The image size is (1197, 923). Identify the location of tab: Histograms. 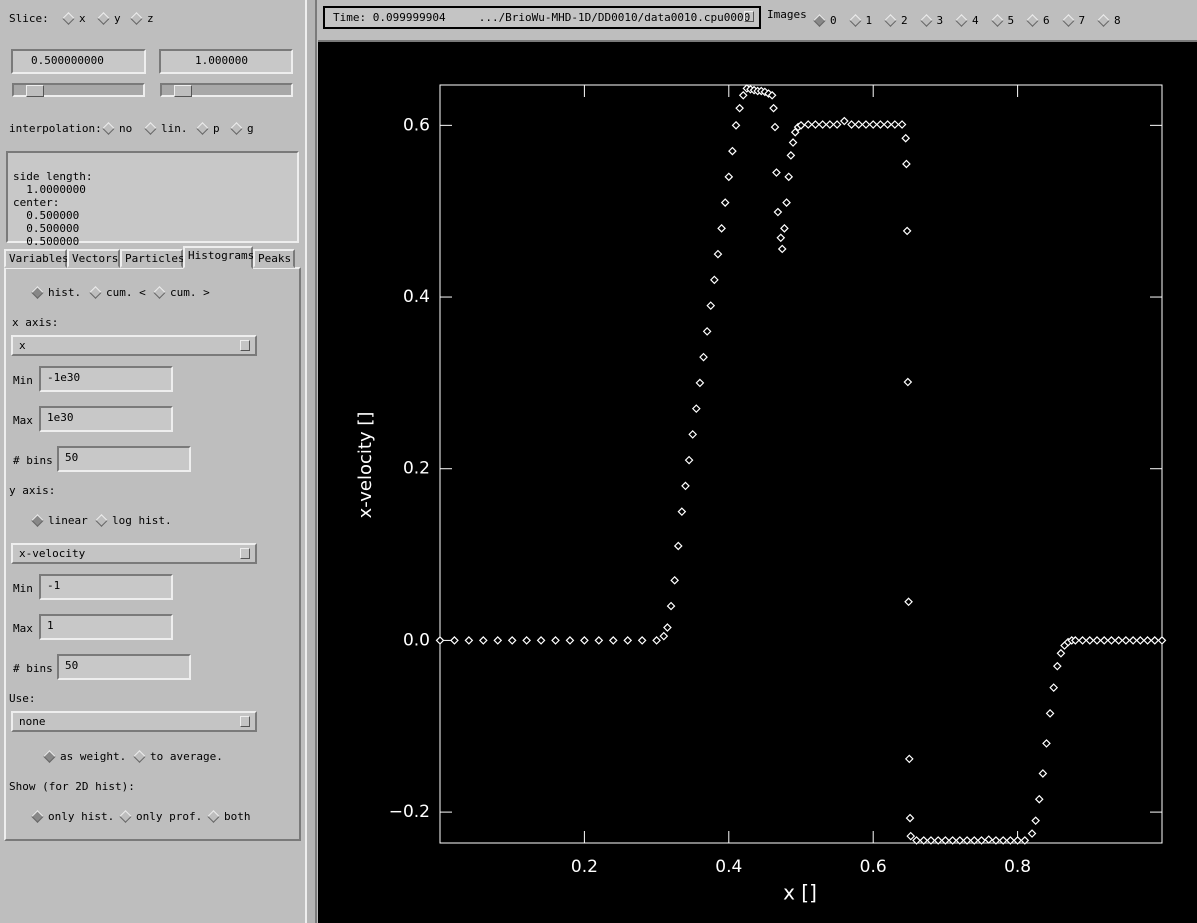
(218, 257).